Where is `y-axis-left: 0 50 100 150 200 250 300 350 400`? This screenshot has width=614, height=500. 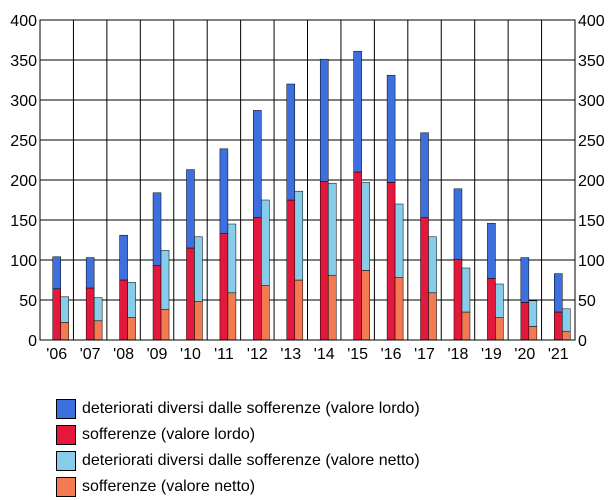
y-axis-left: 0 50 100 150 200 250 300 350 400 is located at coordinates (23, 181).